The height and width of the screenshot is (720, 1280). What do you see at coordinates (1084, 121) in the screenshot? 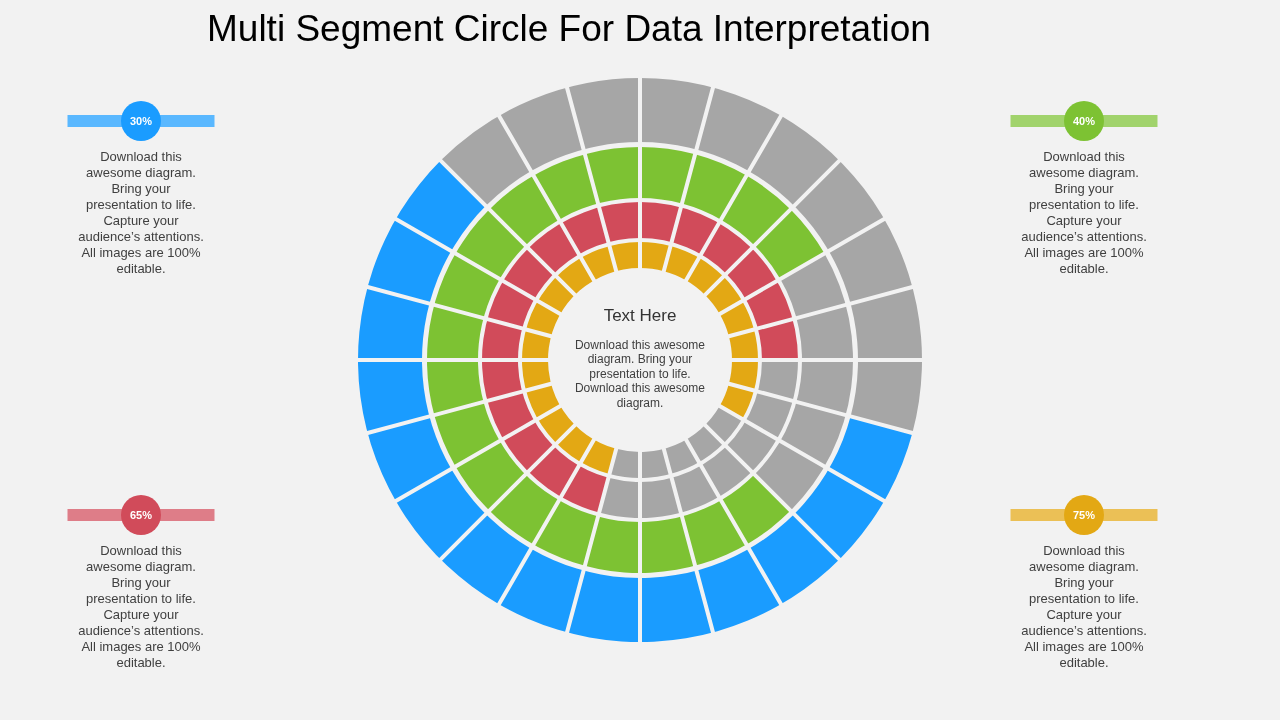
I see `text: 40%` at bounding box center [1084, 121].